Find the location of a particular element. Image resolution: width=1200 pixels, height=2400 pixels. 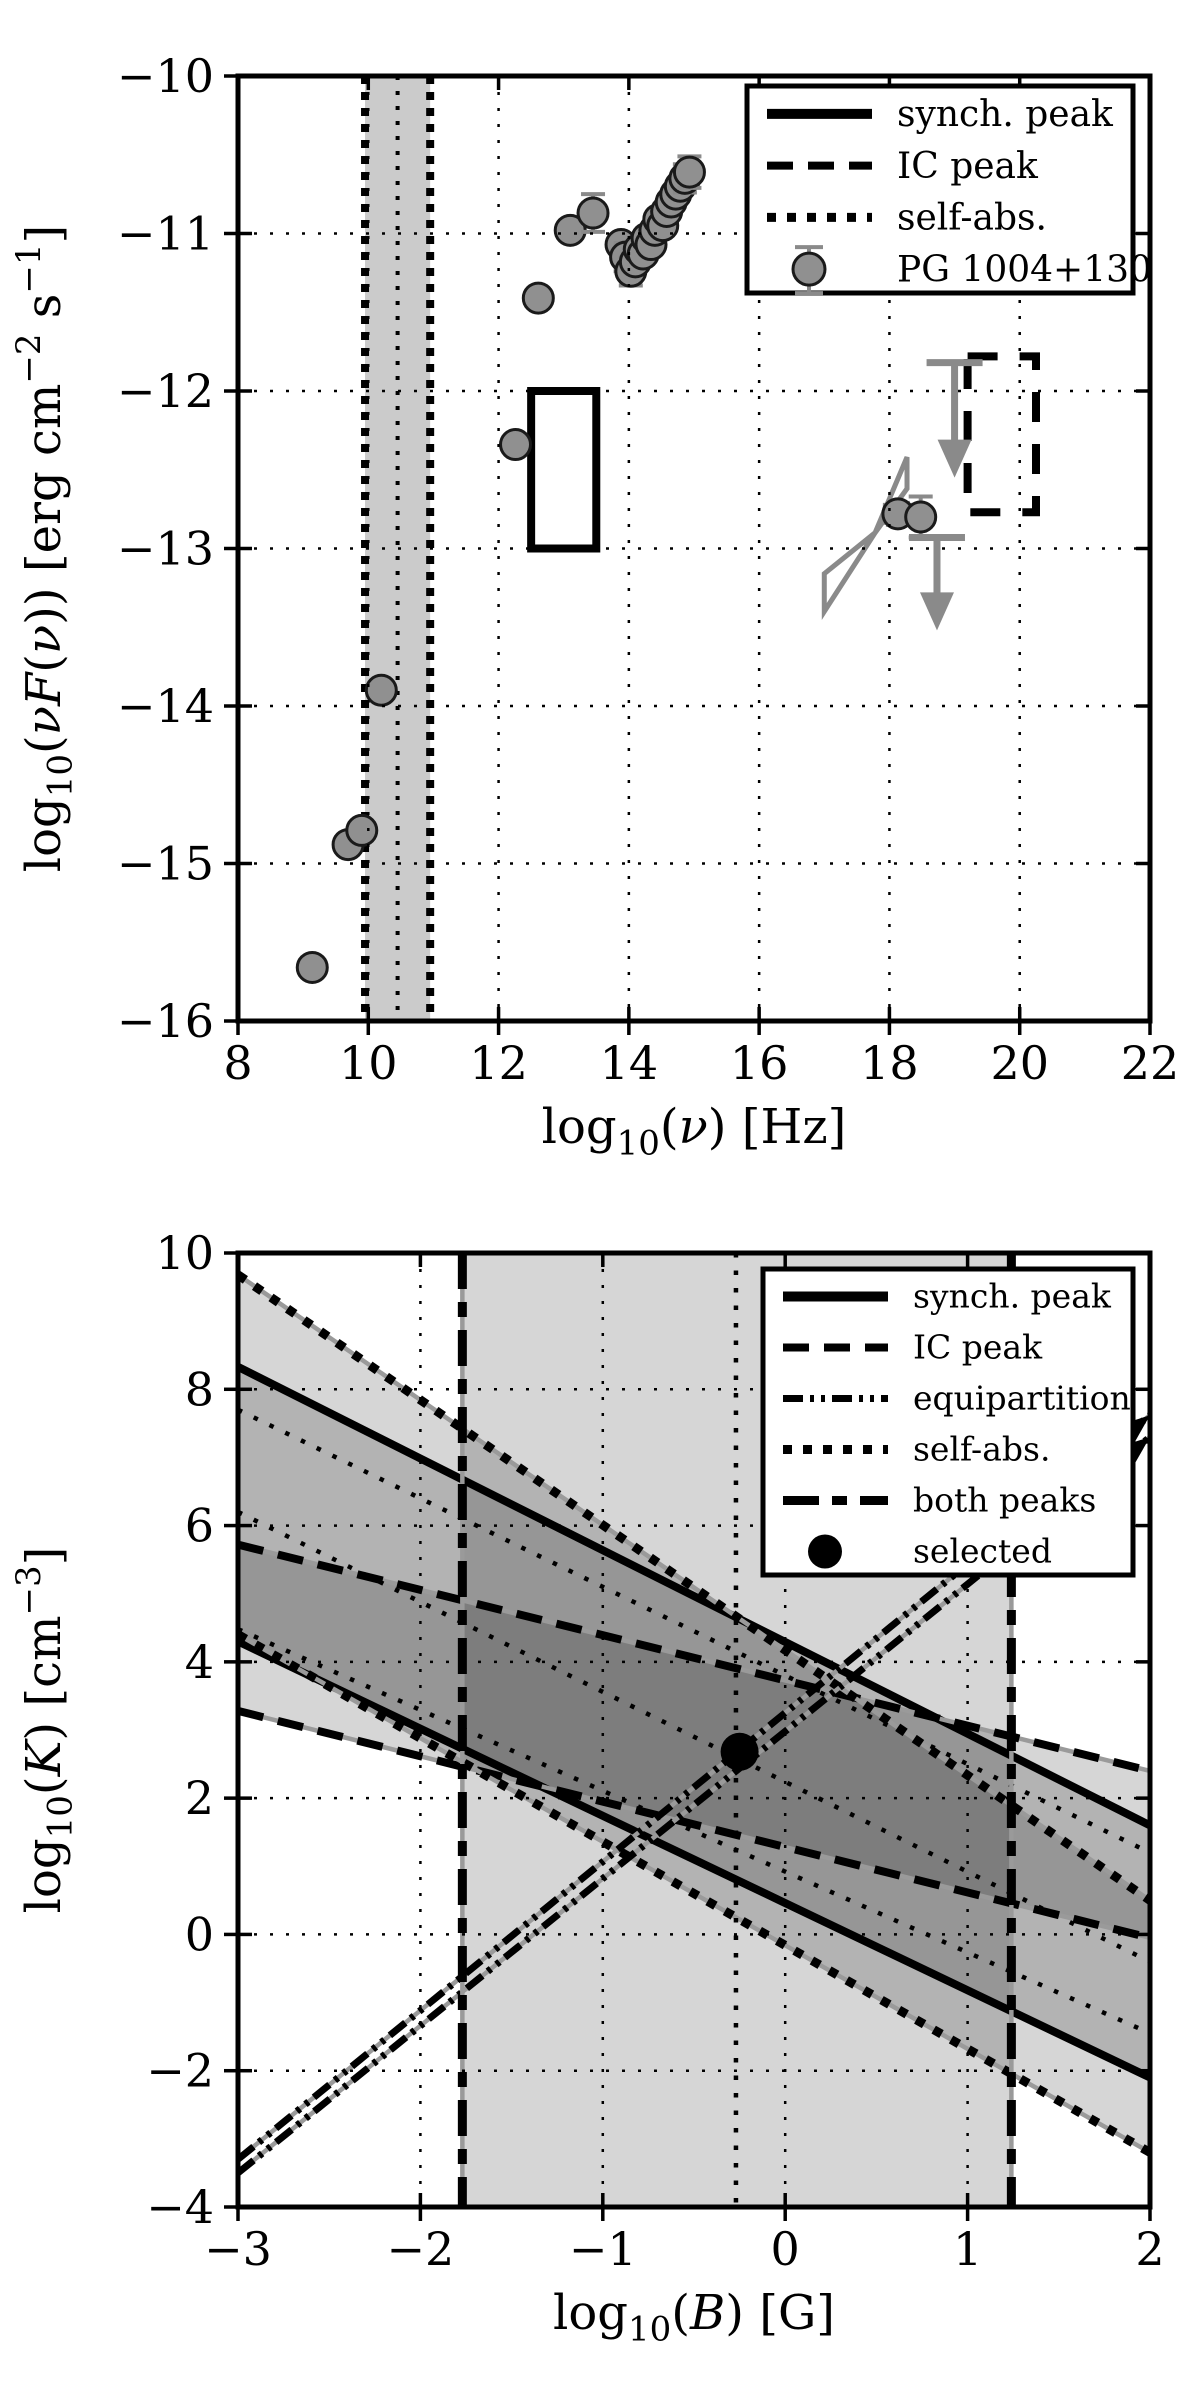

x-tick-label: −2 is located at coordinates (420, 2249).